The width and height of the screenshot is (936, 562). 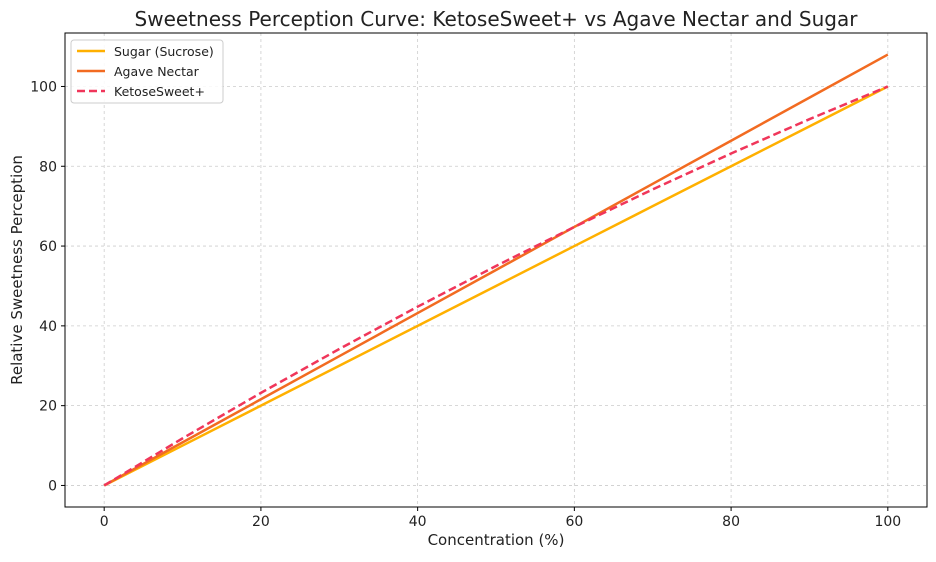 What do you see at coordinates (104, 522) in the screenshot?
I see `x-tick-label: 0` at bounding box center [104, 522].